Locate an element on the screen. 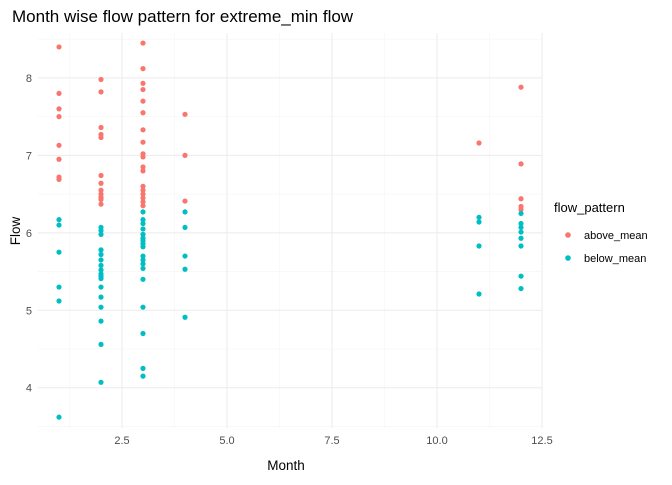 Image resolution: width=672 pixels, height=485 pixels. x-tick-label: 2.5 is located at coordinates (121, 441).